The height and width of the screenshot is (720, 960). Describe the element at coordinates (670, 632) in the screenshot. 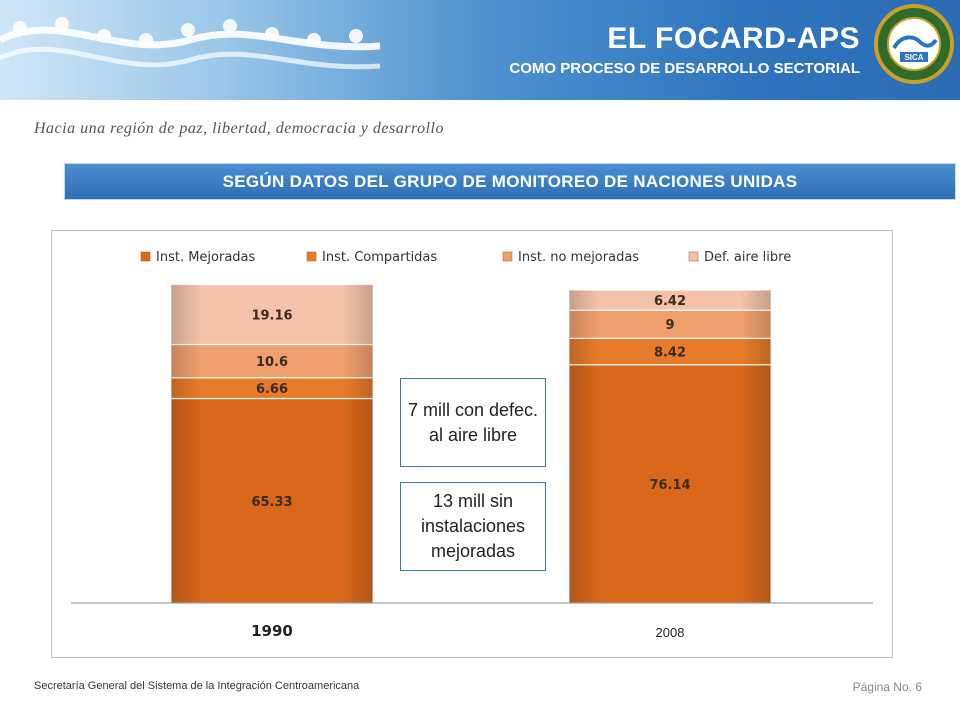

I see `category-label: 2008` at that location.